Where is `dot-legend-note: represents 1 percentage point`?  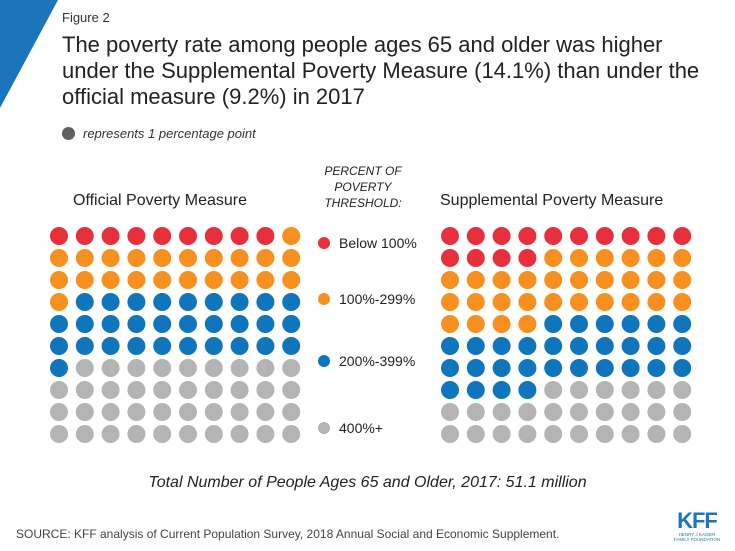 dot-legend-note: represents 1 percentage point is located at coordinates (159, 133).